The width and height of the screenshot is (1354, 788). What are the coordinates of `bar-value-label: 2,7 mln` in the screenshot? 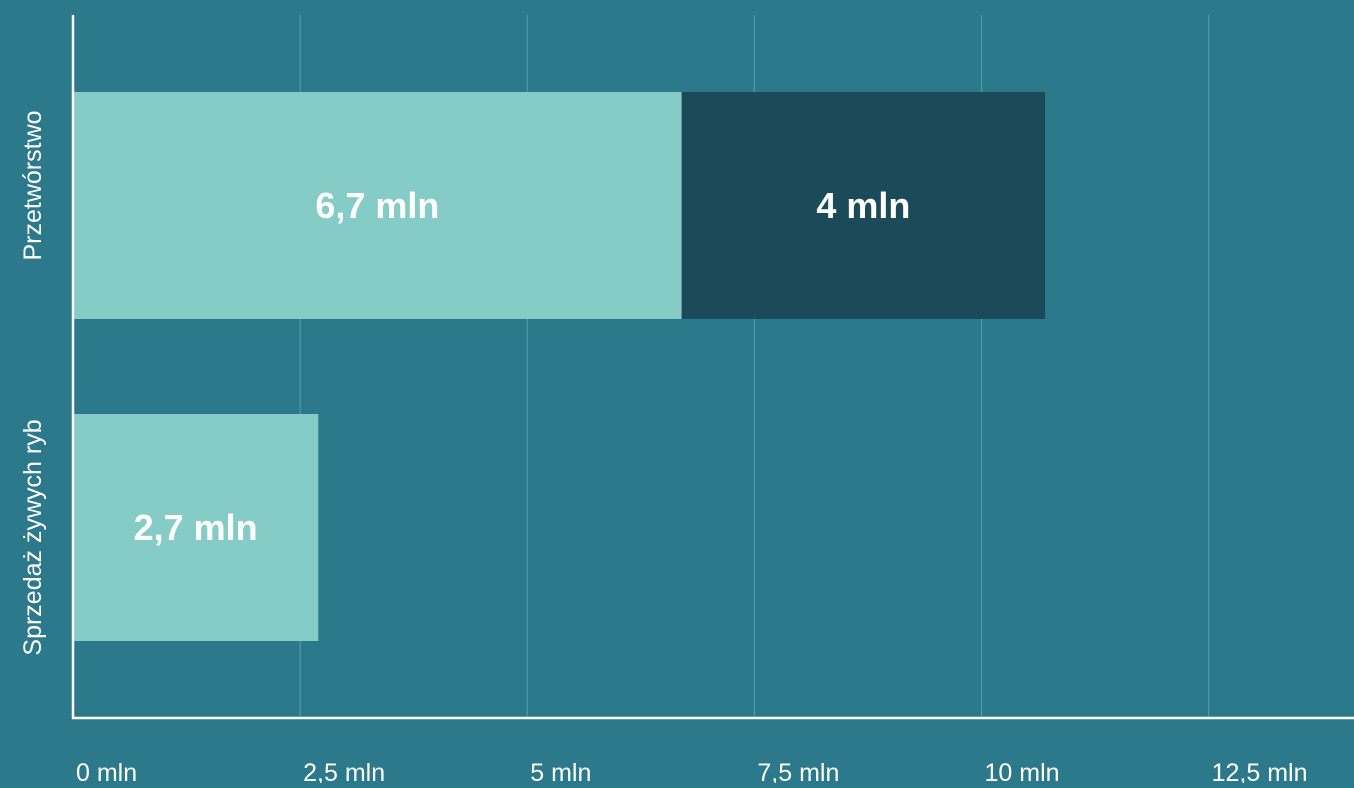 It's located at (196, 527).